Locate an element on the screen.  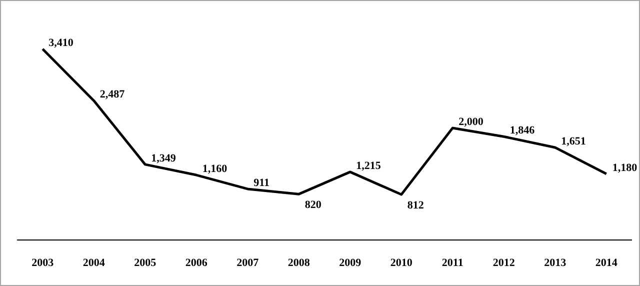
data-label: 1,651 is located at coordinates (573, 142).